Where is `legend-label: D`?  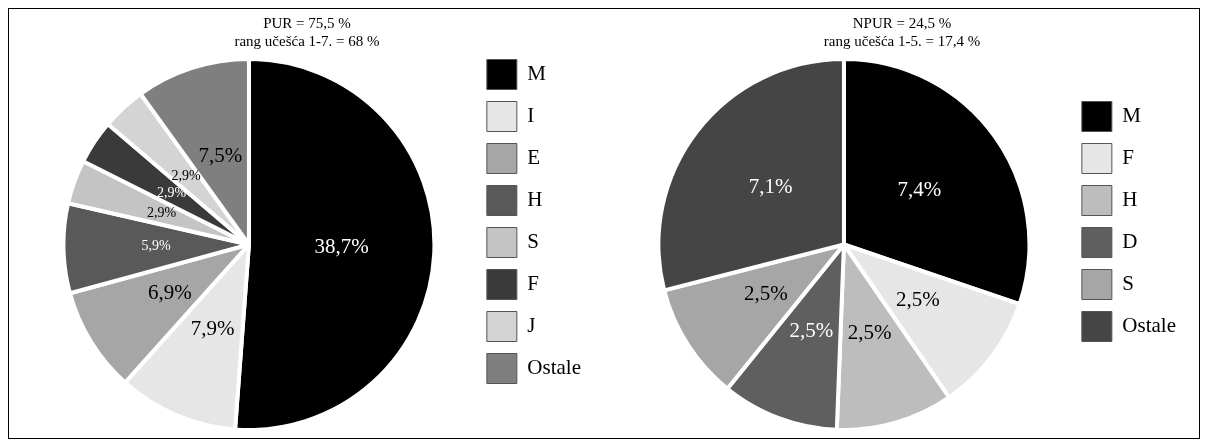
legend-label: D is located at coordinates (1129, 241).